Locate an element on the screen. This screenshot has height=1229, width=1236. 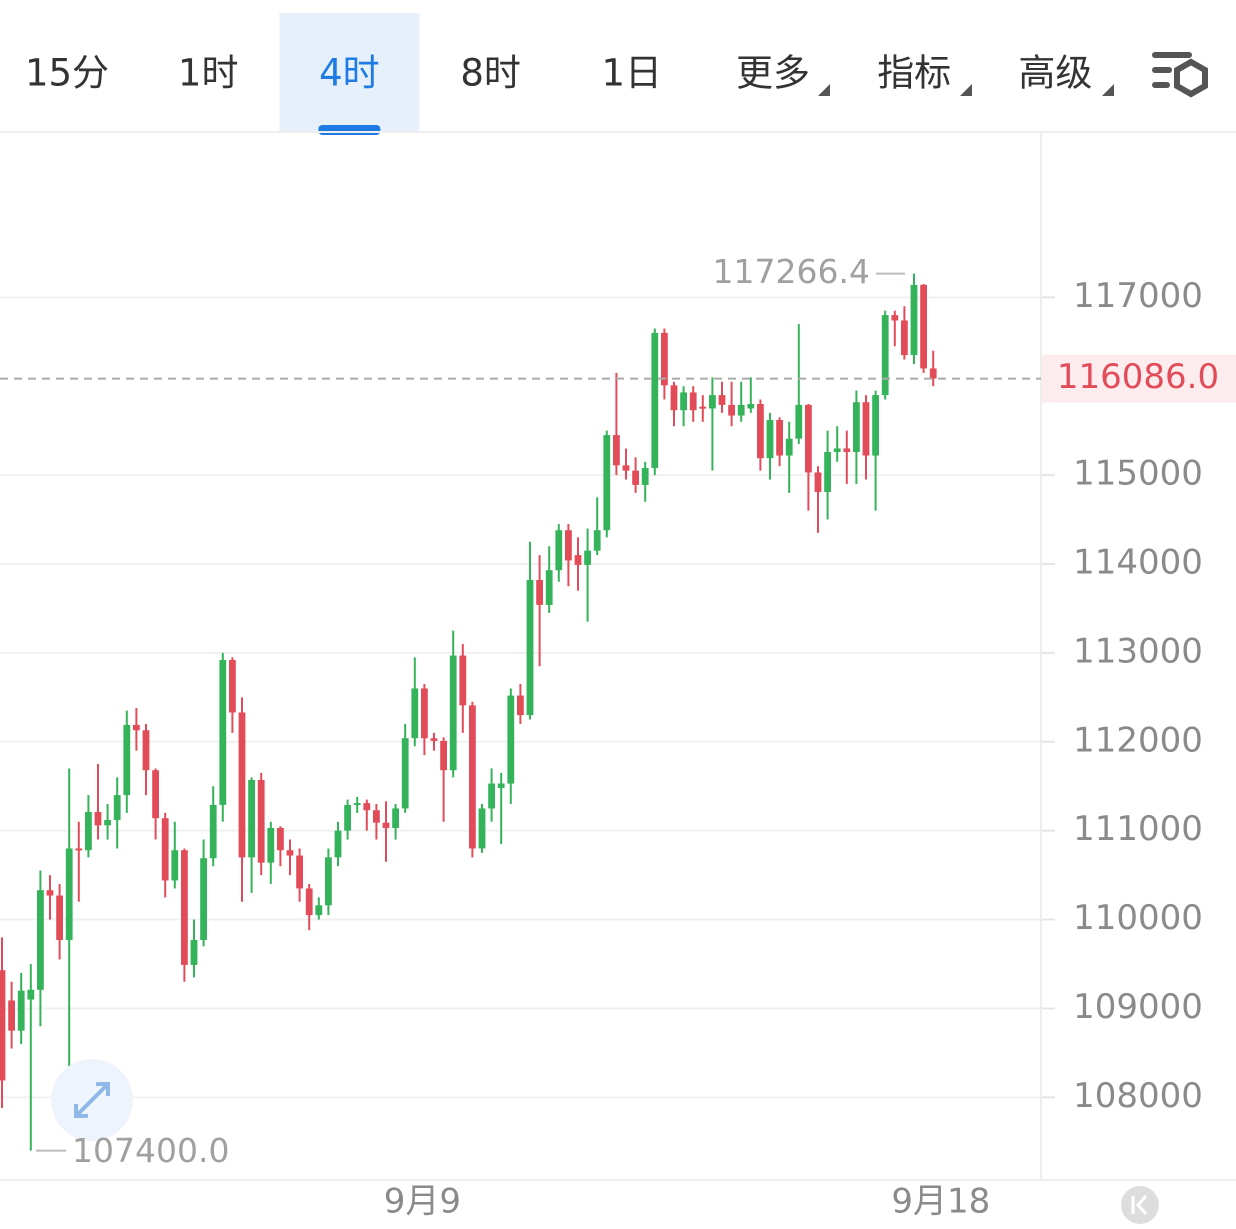
tab: 高级 is located at coordinates (1055, 73).